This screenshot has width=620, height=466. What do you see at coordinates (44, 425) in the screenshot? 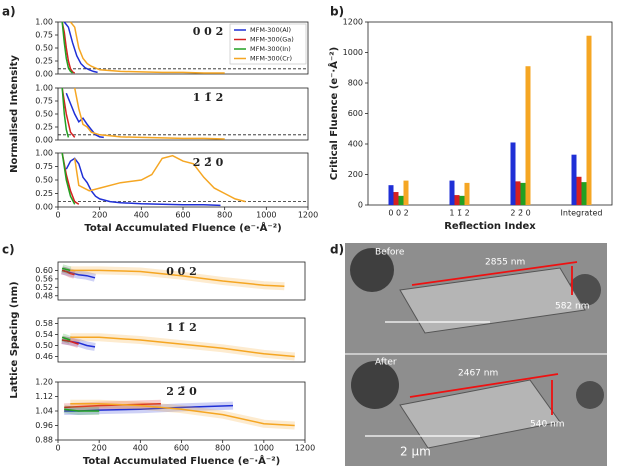
I see `y-tick-label: 0.96` at bounding box center [44, 425].